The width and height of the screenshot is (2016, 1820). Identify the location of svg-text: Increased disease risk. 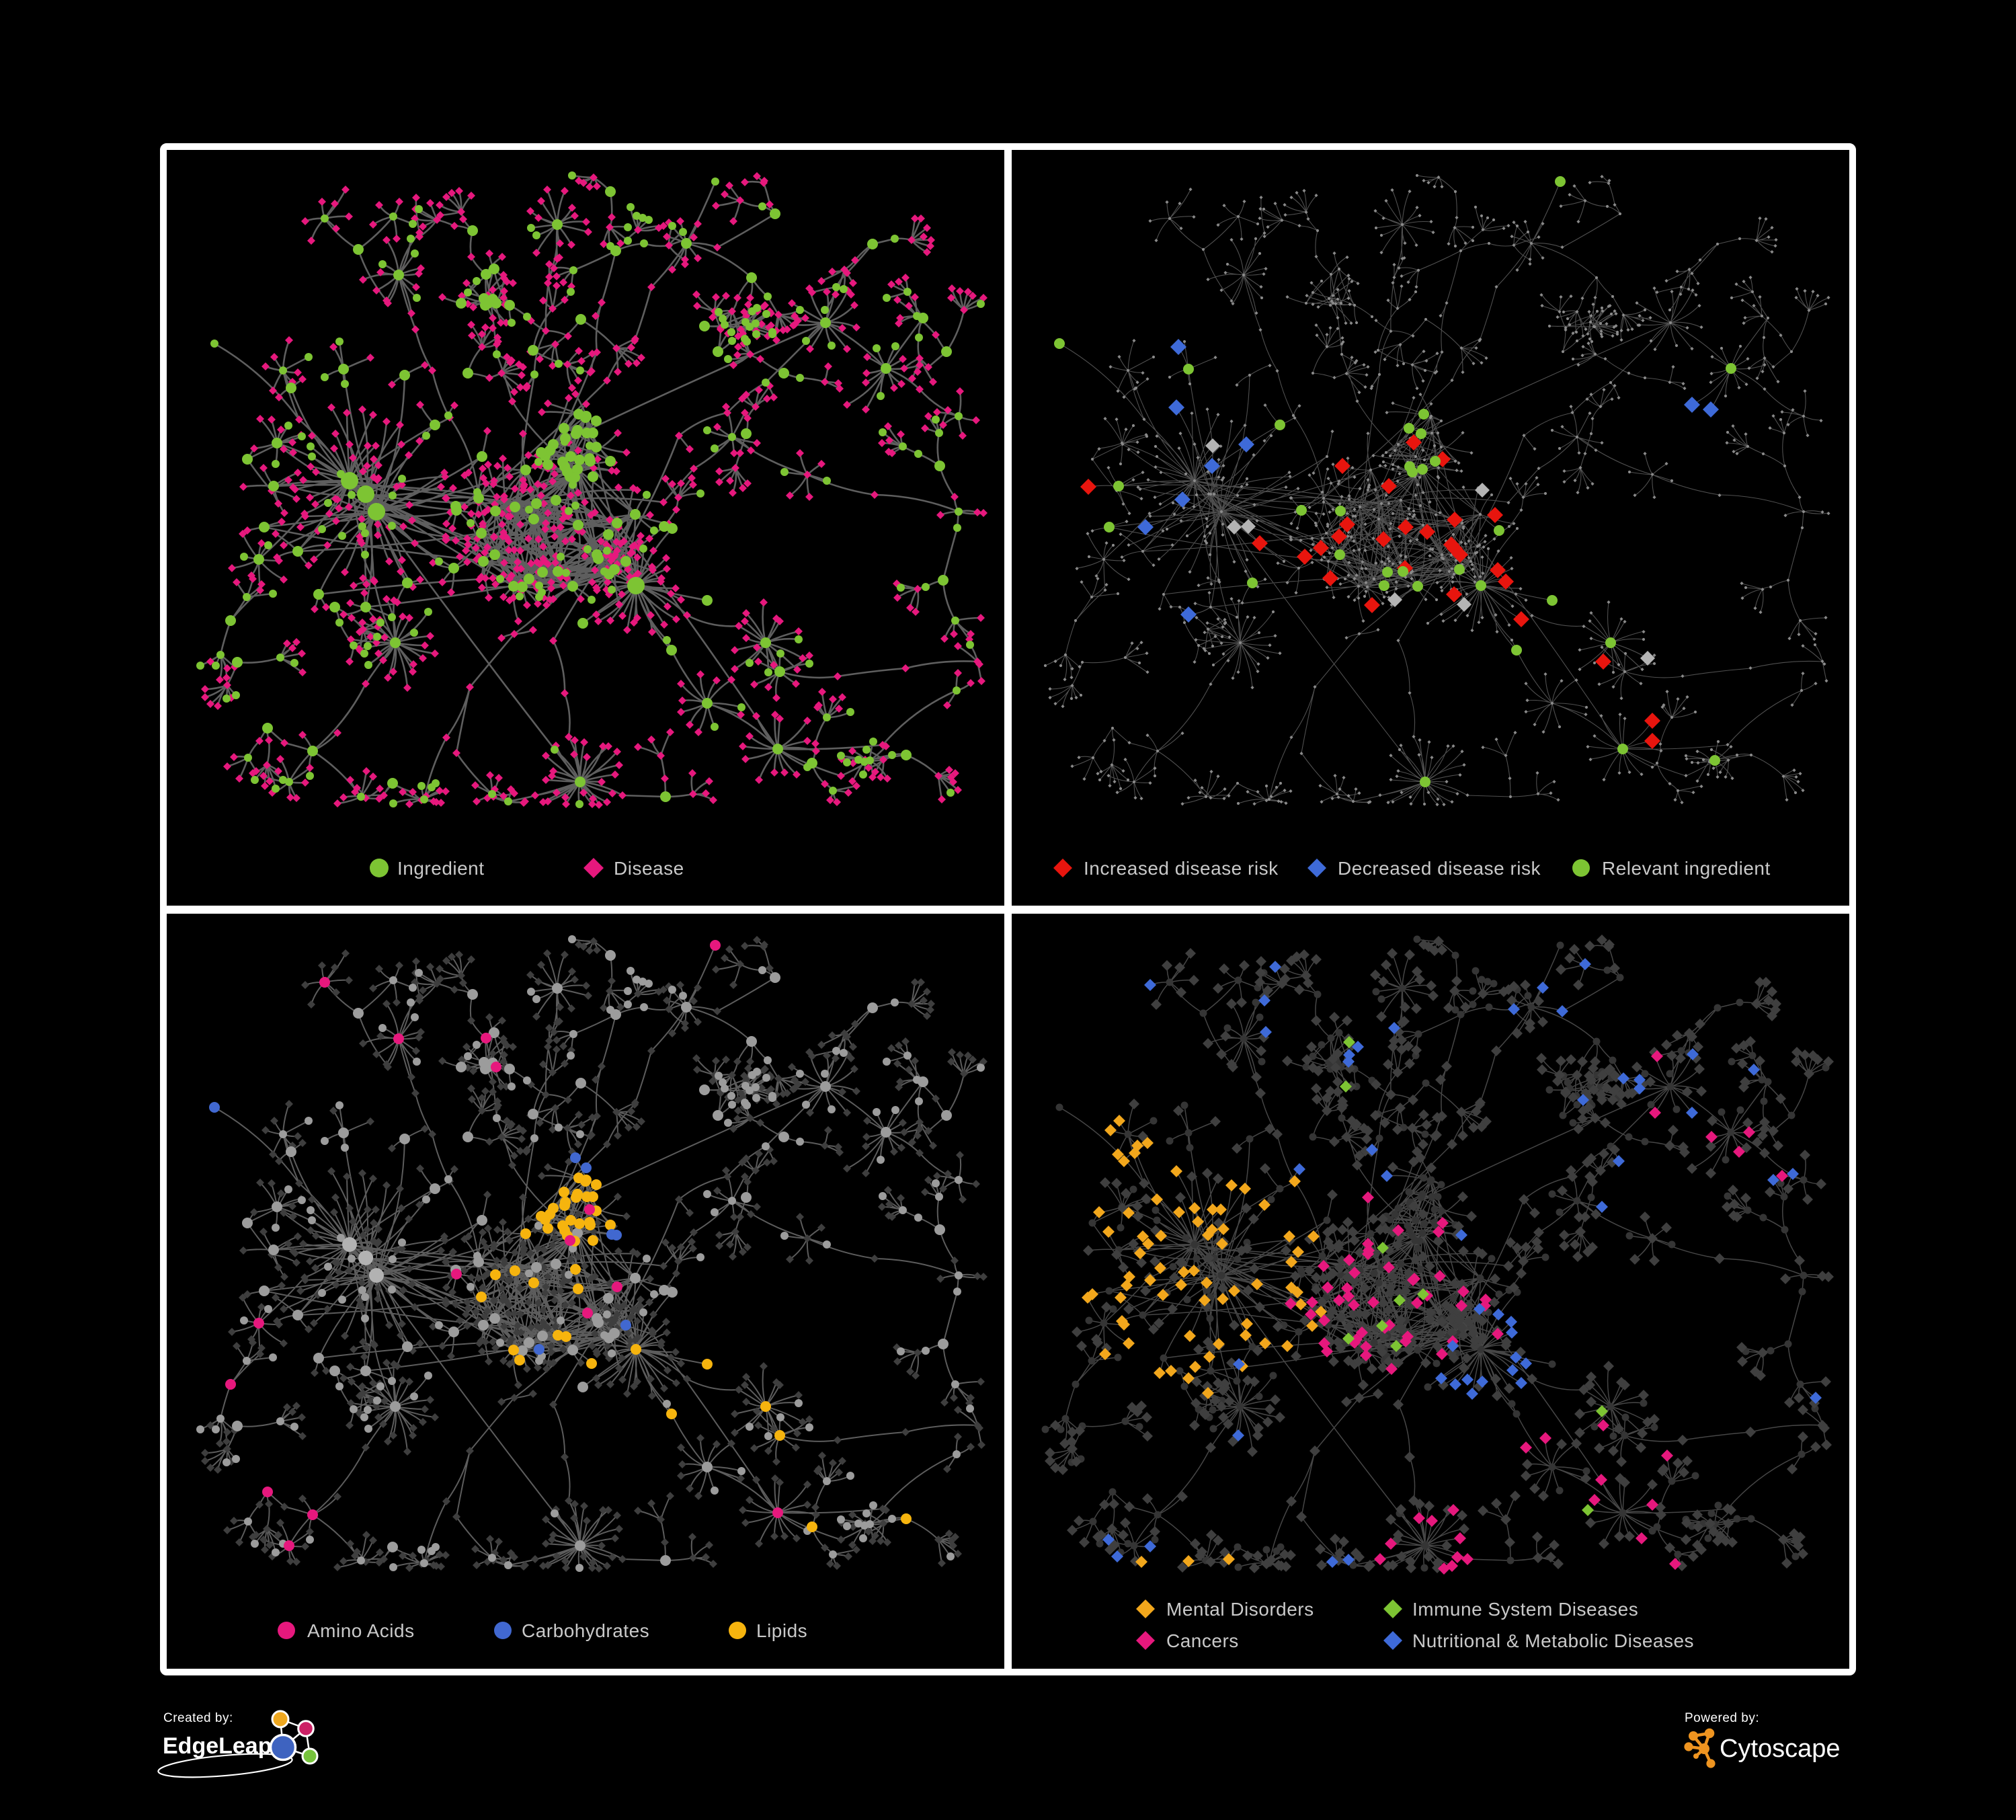
(1181, 868).